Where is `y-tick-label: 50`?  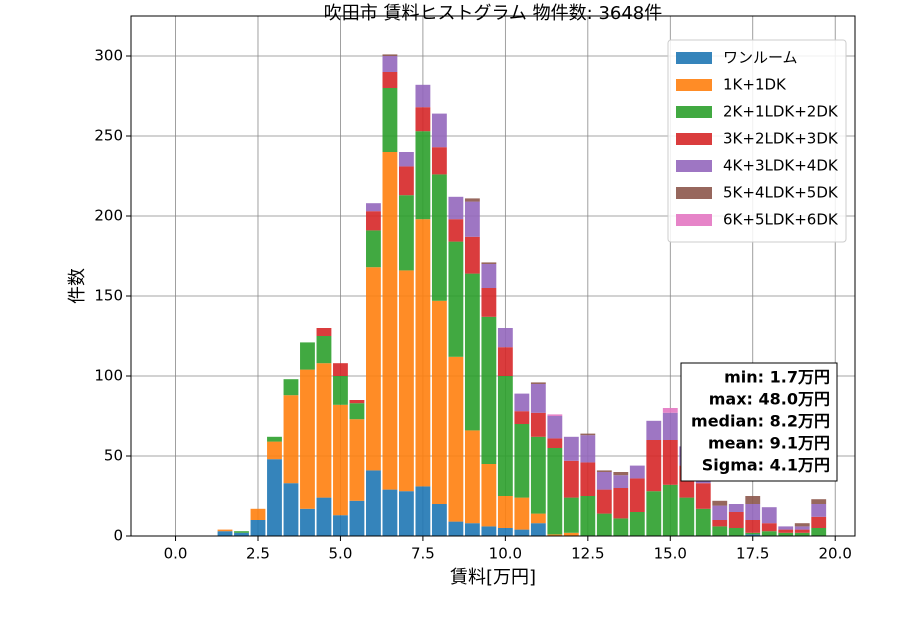 y-tick-label: 50 is located at coordinates (113, 456).